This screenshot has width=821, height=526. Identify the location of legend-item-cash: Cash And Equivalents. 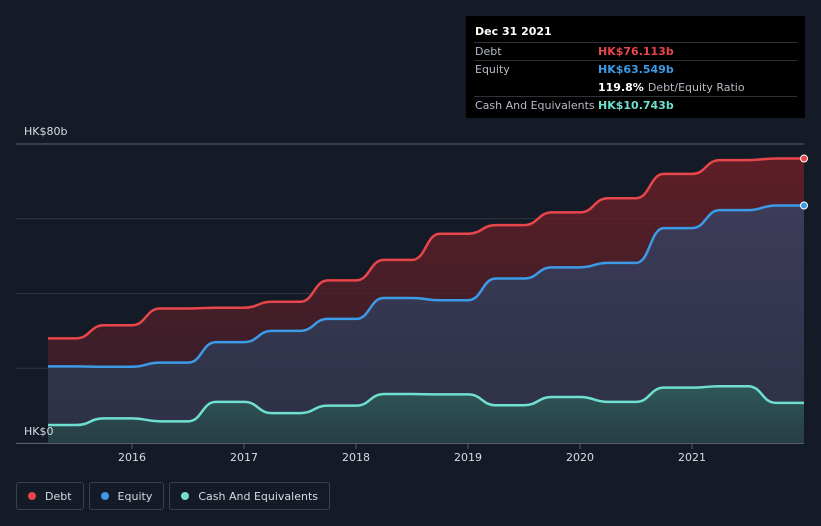
(249, 496).